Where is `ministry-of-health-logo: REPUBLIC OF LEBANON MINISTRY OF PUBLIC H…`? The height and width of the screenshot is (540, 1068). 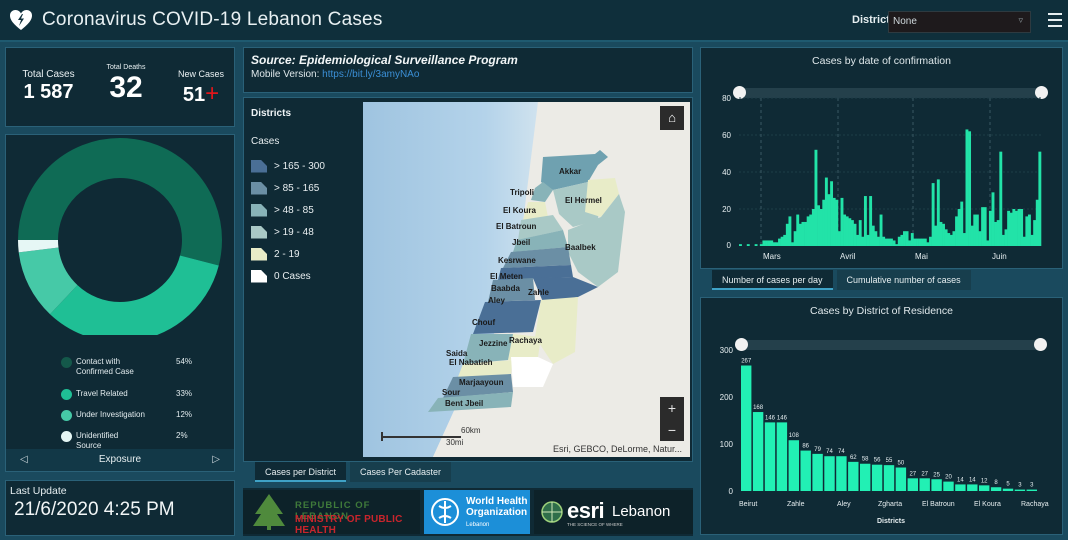
ministry-of-health-logo: REPUBLIC OF LEBANON MINISTRY OF PUBLIC H… is located at coordinates (331, 513).